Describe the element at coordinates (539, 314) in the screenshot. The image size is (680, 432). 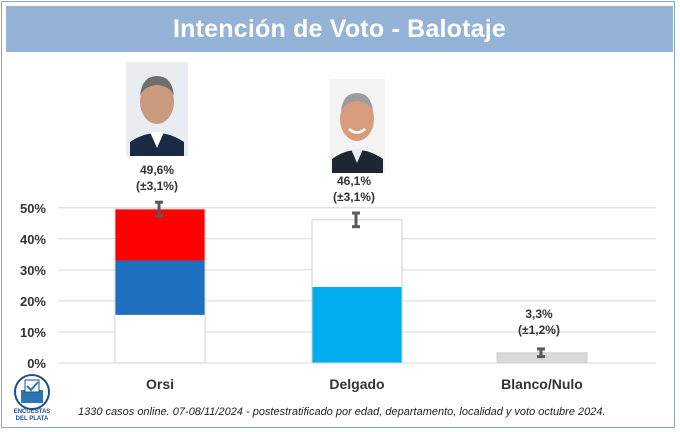
I see `data-label: 3,3%` at that location.